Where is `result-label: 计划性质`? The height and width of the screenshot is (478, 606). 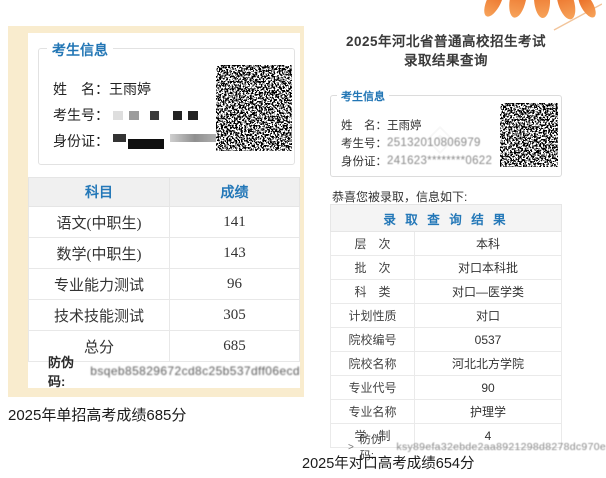
result-label: 计划性质 is located at coordinates (372, 315).